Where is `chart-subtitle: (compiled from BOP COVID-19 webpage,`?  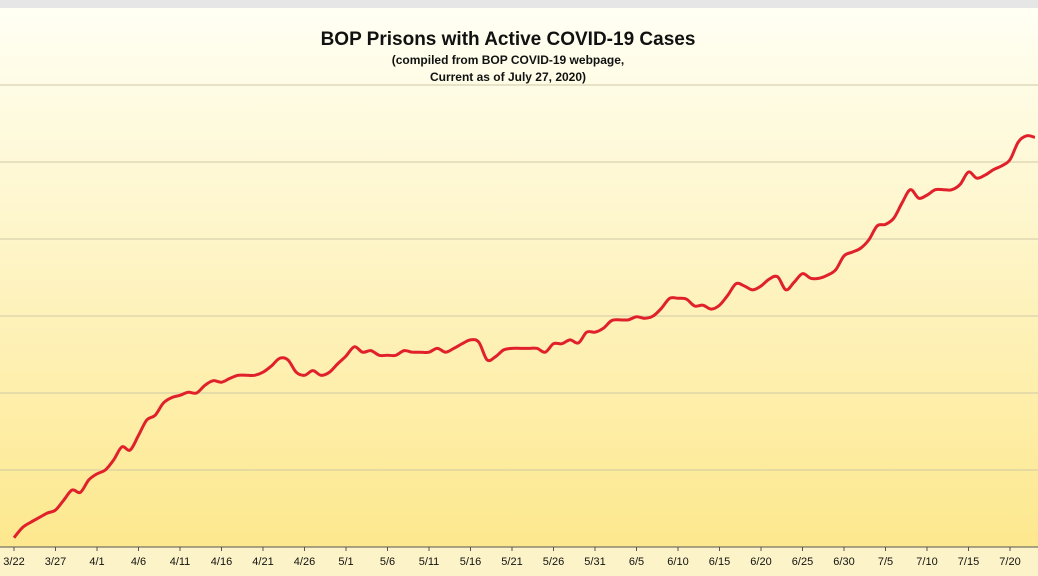
chart-subtitle: (compiled from BOP COVID-19 webpage, is located at coordinates (508, 60).